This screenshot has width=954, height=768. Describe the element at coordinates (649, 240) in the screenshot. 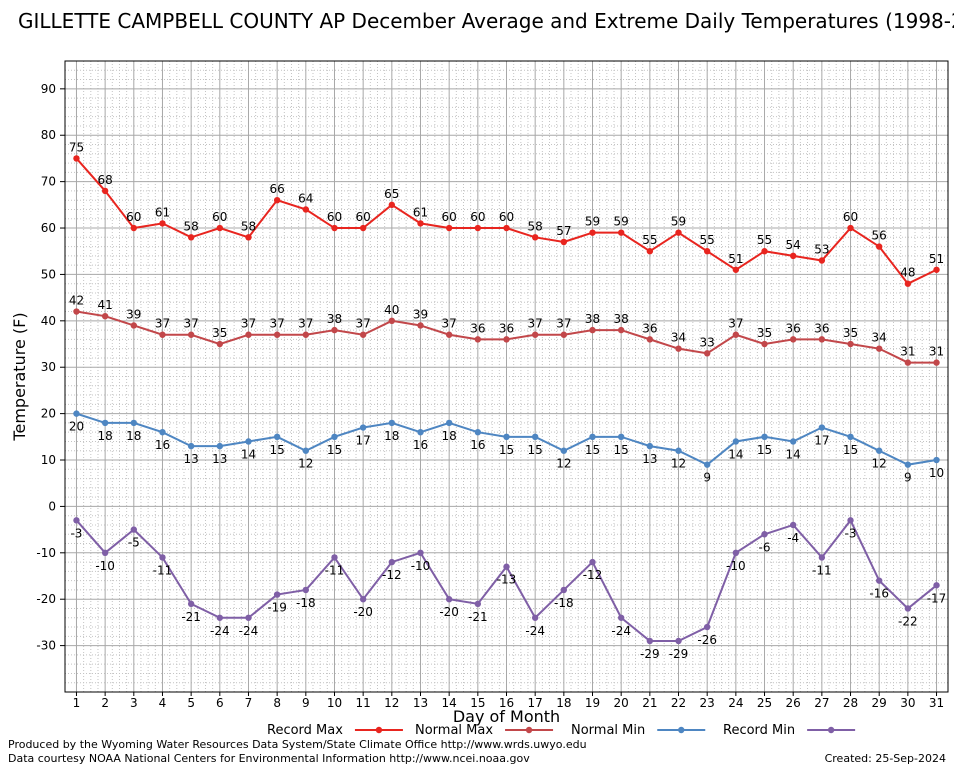

I see `data-label: 55` at that location.